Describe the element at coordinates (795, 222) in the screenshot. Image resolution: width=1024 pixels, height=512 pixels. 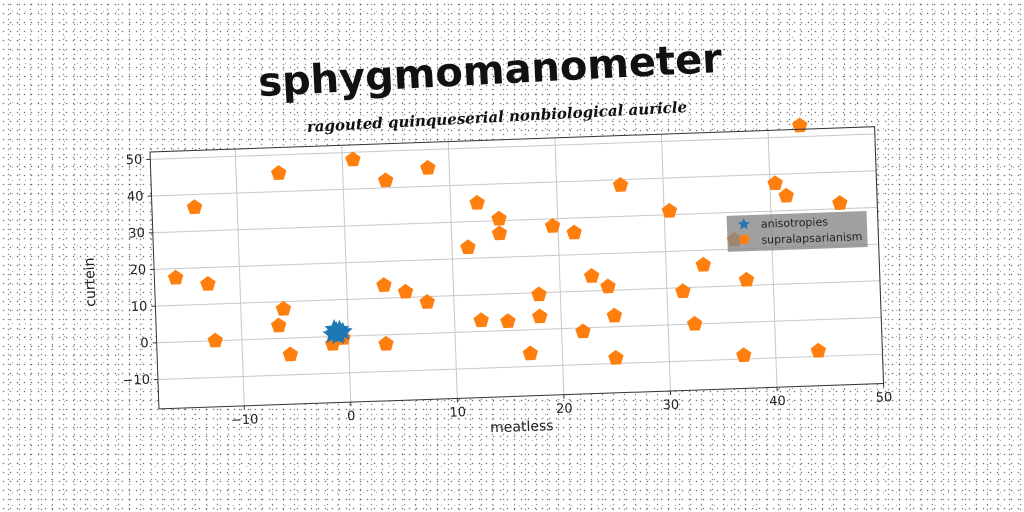
I see `legend-label-anisotropies: anisotropies` at that location.